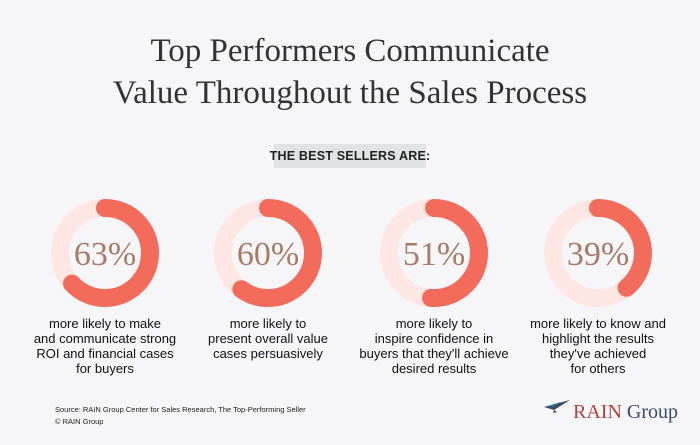 The height and width of the screenshot is (445, 700). I want to click on copyright-line: © RAIN Group, so click(79, 421).